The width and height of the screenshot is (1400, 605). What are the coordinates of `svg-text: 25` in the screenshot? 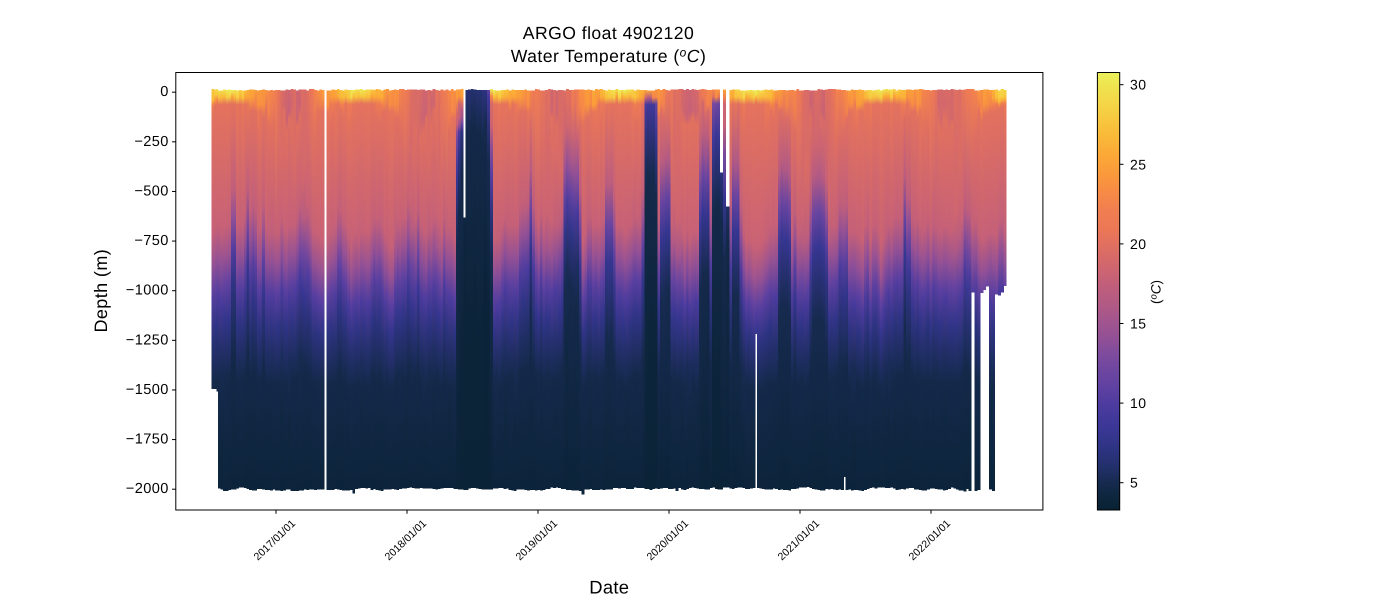 It's located at (1138, 164).